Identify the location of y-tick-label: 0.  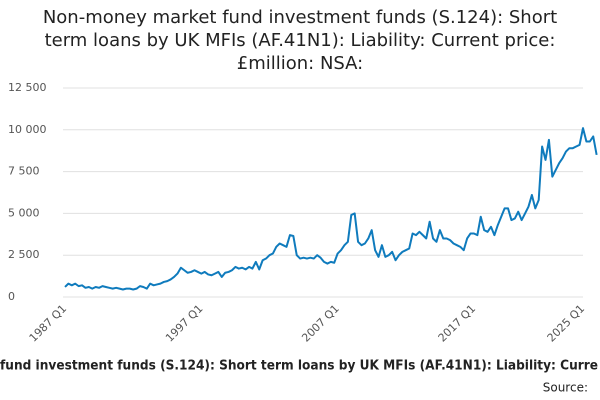
(11, 296).